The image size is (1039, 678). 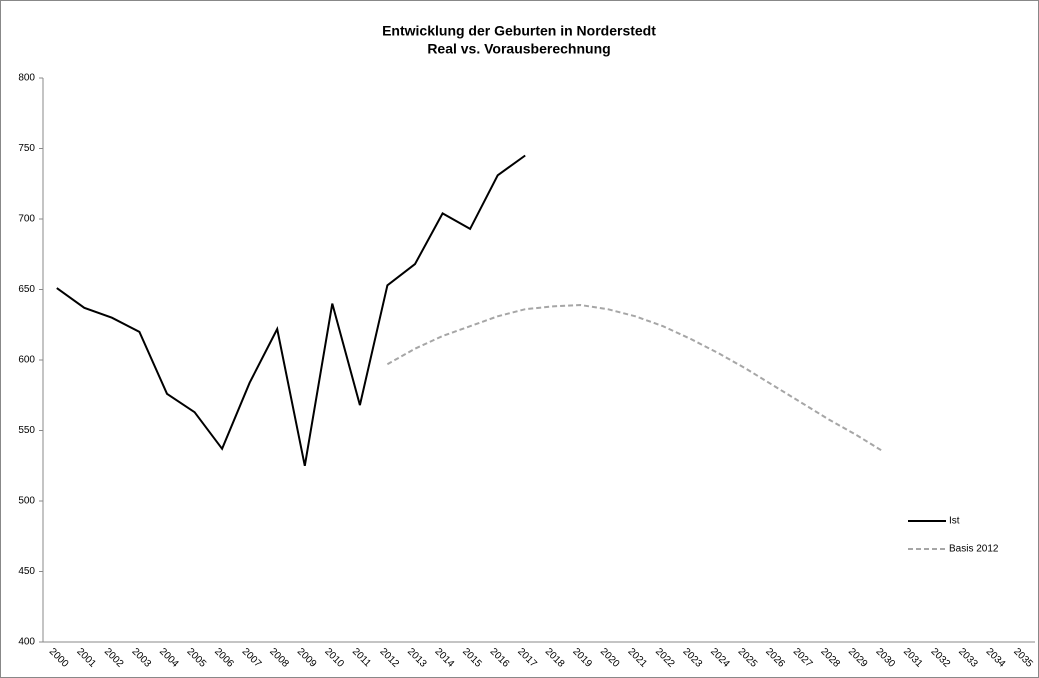 What do you see at coordinates (26, 360) in the screenshot?
I see `y-tick-label: 600` at bounding box center [26, 360].